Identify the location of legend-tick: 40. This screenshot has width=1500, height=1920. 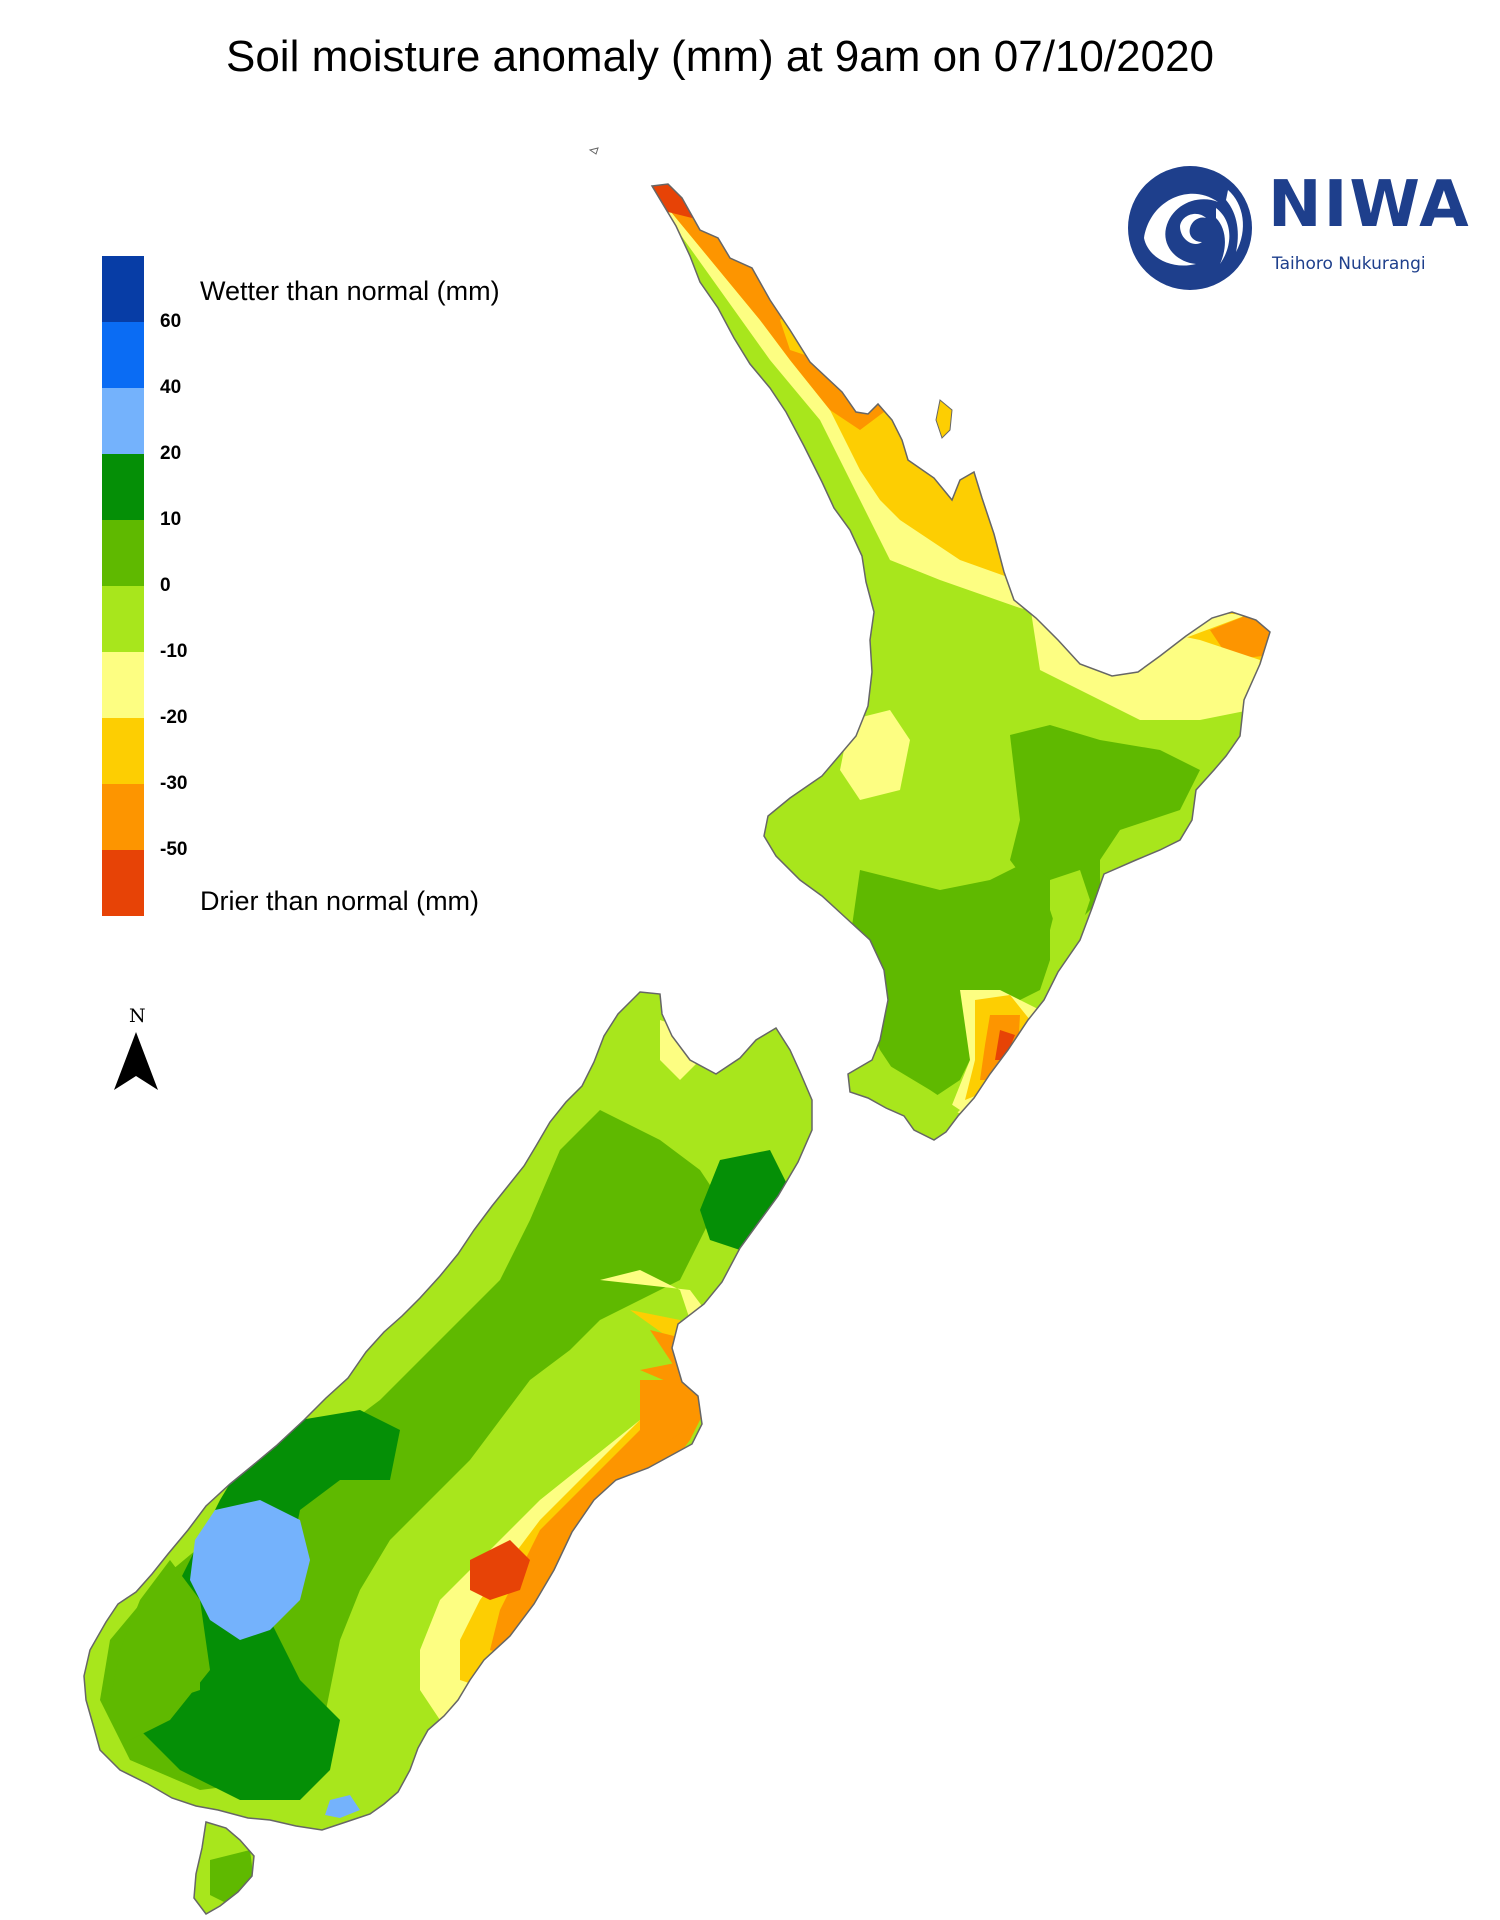
(171, 387).